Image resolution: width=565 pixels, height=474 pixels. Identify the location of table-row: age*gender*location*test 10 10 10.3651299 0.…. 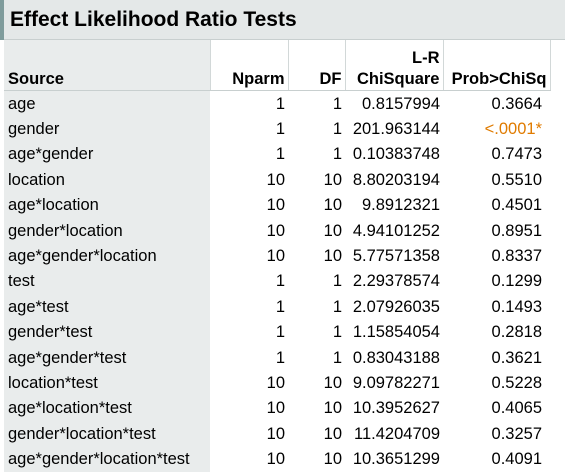
(277, 459).